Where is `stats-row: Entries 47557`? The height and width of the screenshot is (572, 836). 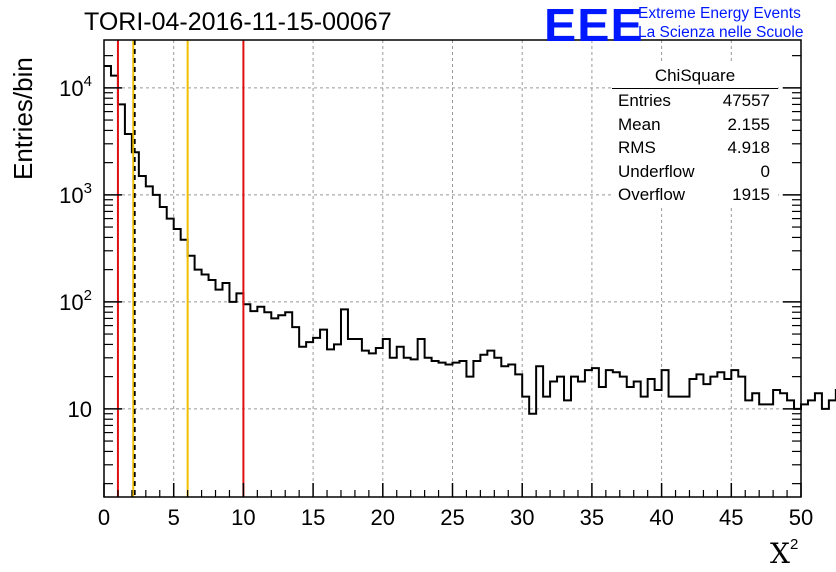
stats-row: Entries 47557 is located at coordinates (695, 101).